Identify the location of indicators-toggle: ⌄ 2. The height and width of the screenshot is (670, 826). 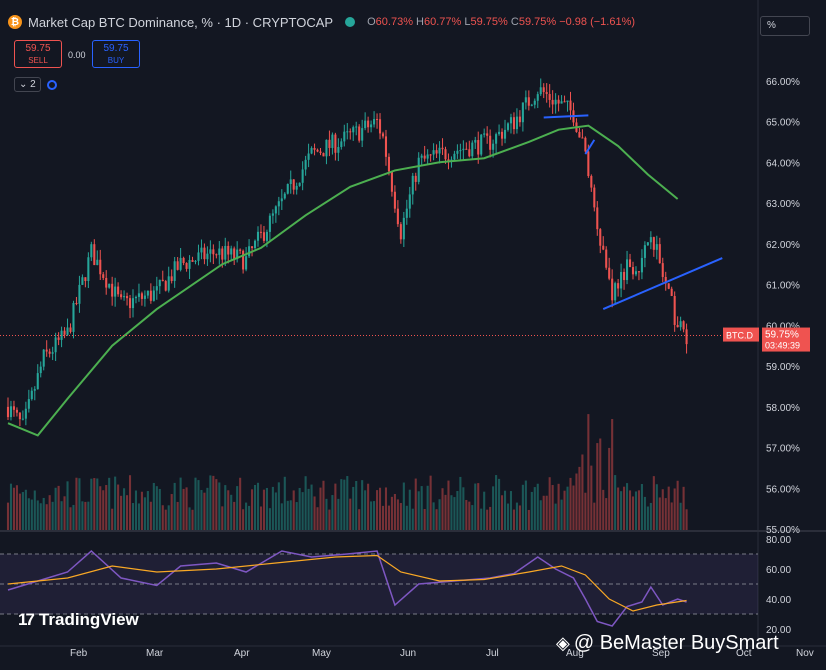
(27, 84).